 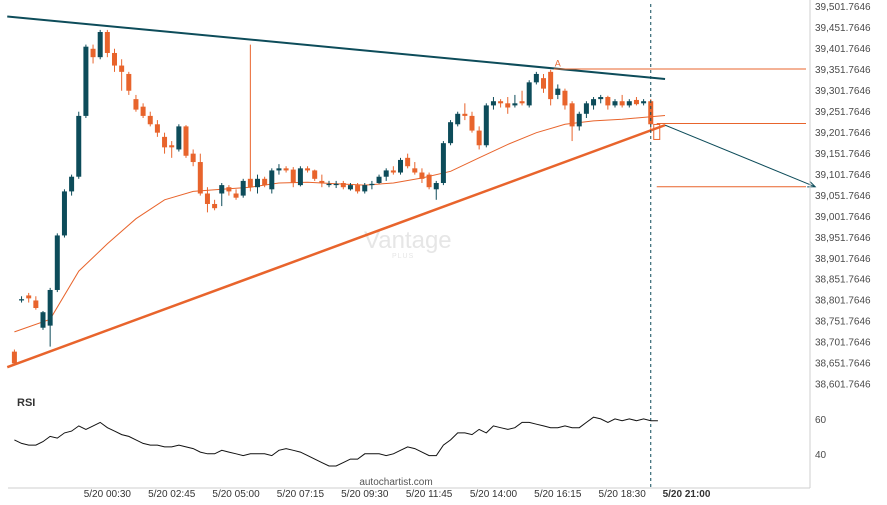 I want to click on price-tick-label: 38,751.7646, so click(x=843, y=322).